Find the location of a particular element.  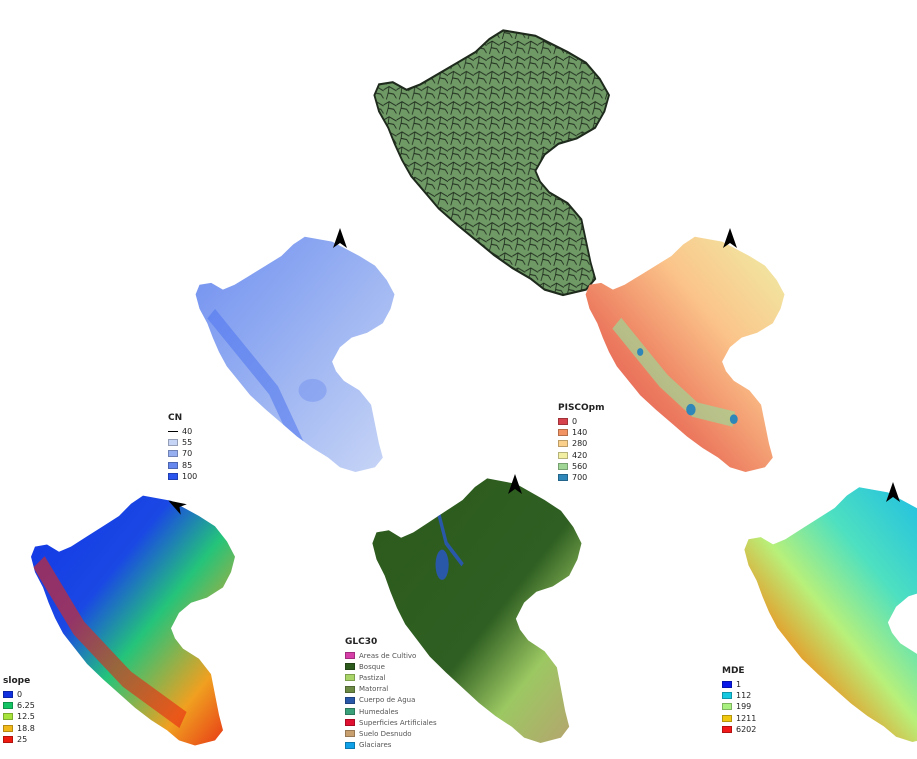

legend-label: 140 is located at coordinates (580, 433).